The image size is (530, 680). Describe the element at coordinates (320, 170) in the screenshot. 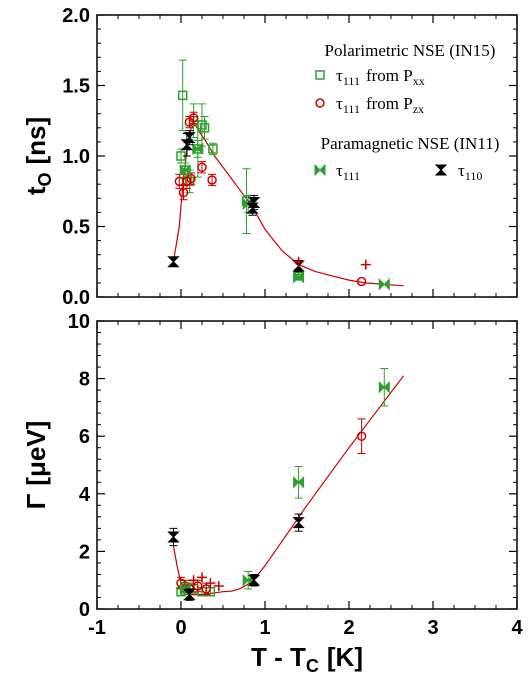

I see `legend-entry-para-111-marker` at that location.